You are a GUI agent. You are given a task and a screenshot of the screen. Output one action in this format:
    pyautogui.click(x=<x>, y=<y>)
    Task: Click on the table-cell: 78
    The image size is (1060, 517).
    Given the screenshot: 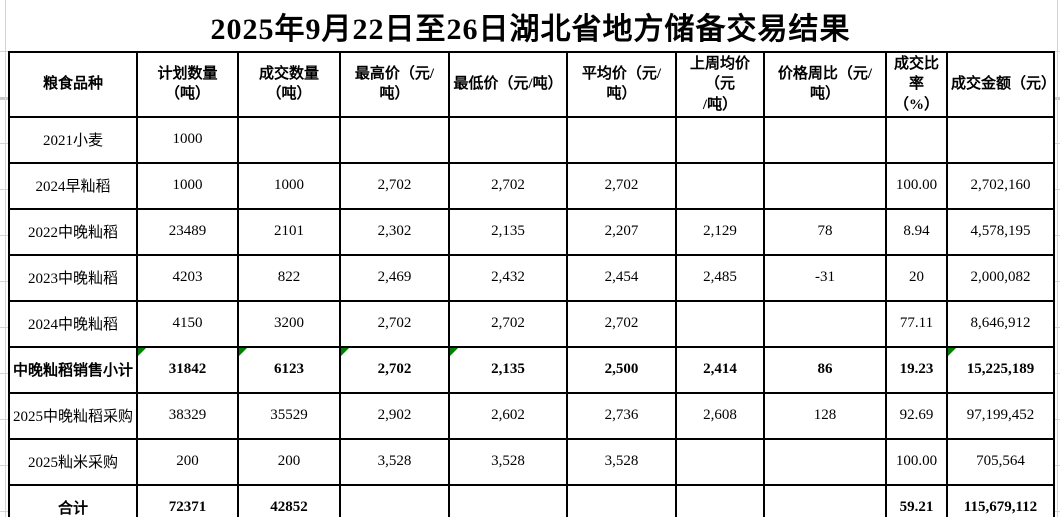 What is the action you would take?
    pyautogui.click(x=825, y=231)
    